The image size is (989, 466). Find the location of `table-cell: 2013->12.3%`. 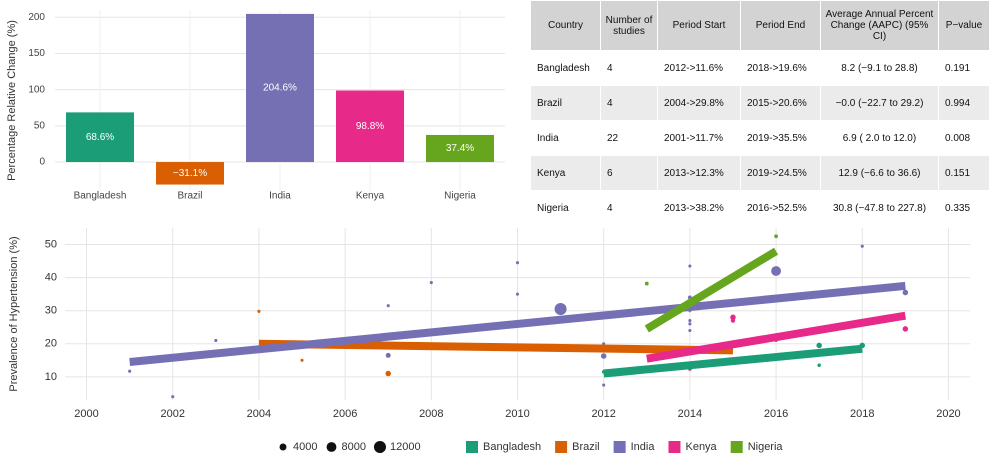

table-cell: 2013->12.3% is located at coordinates (699, 173).